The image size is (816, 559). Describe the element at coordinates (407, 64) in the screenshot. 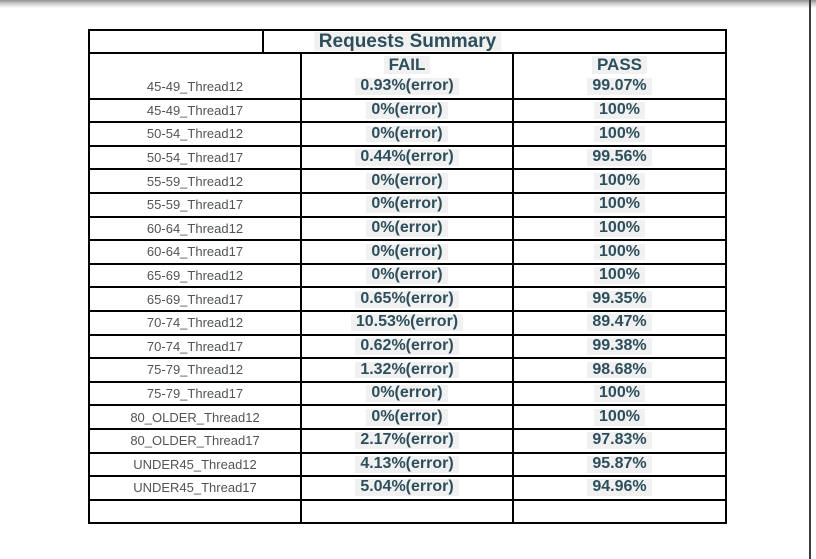

I see `table-header-row: FAIL PASS` at that location.